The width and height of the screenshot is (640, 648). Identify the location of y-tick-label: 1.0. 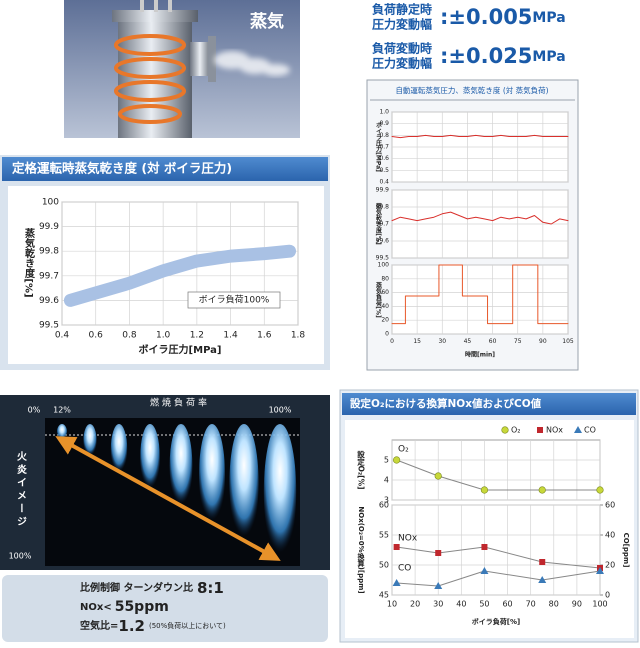
(384, 112).